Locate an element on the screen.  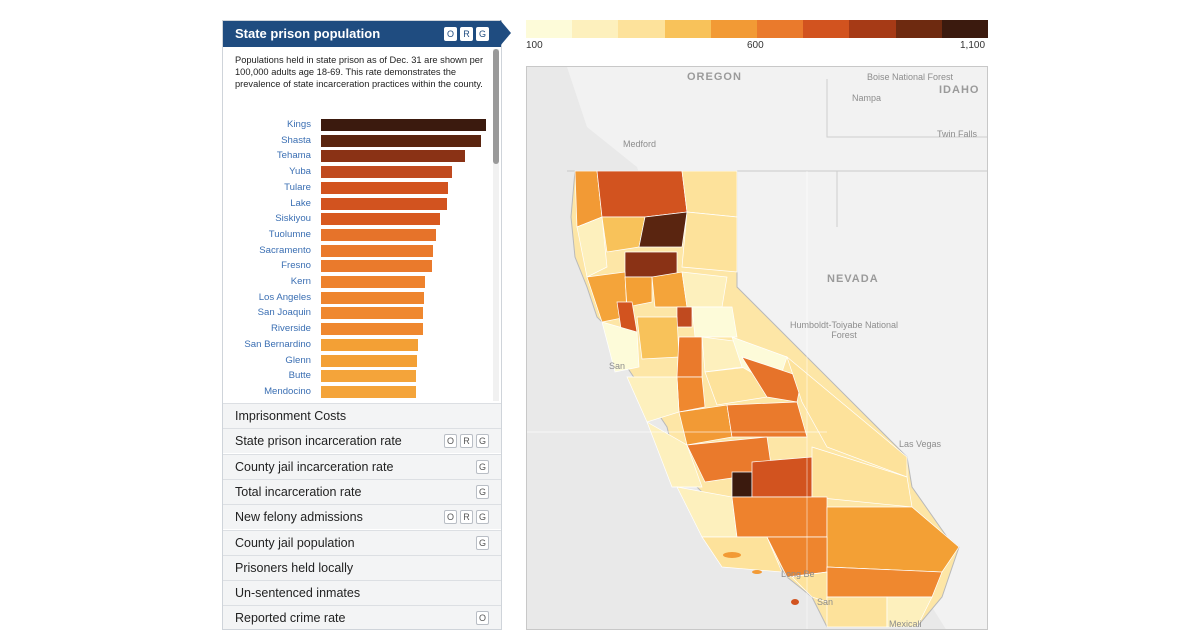
bar-row-tehama: Tehama is located at coordinates (358, 156).